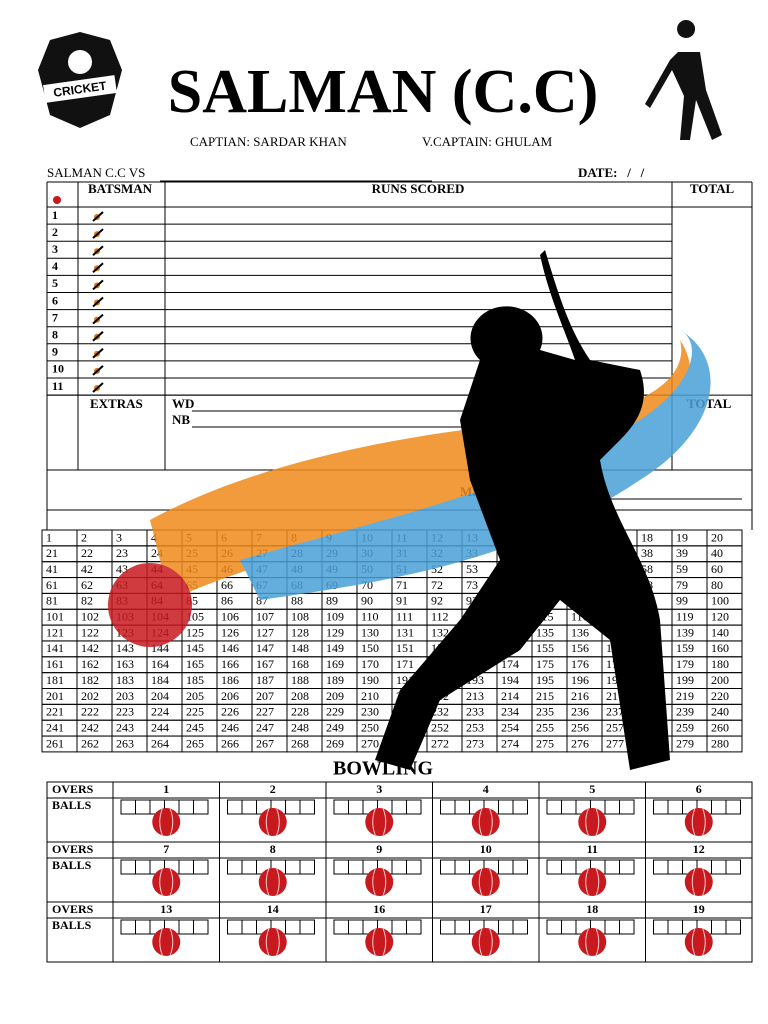  Describe the element at coordinates (580, 664) in the screenshot. I see `cell-text: 176` at that location.